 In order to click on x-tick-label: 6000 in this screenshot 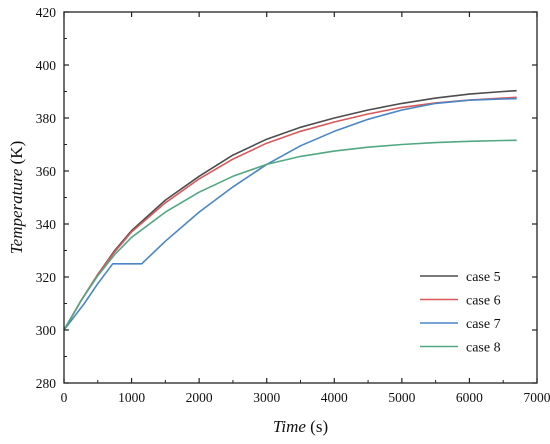, I will do `click(469, 397)`.